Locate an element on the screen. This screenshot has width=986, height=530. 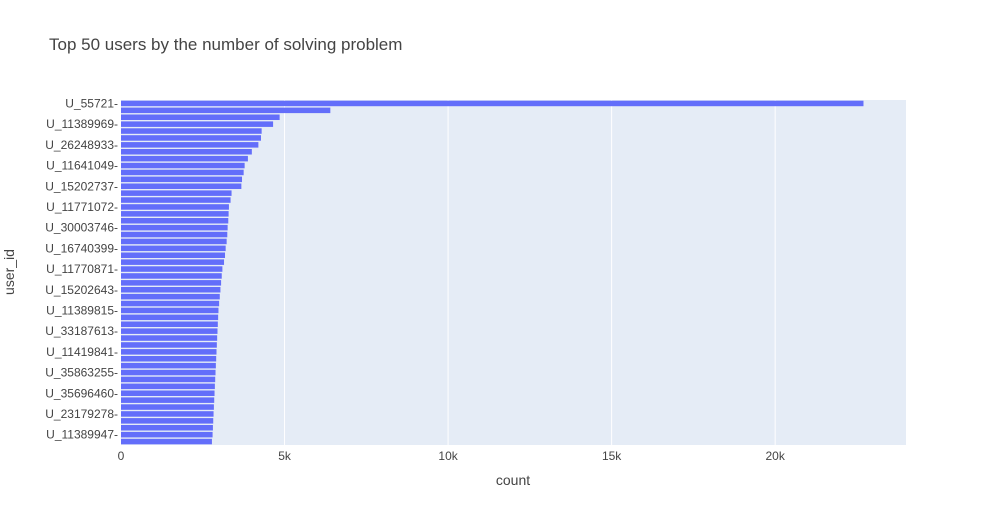
y-tick-label: U_55721- is located at coordinates (91, 103).